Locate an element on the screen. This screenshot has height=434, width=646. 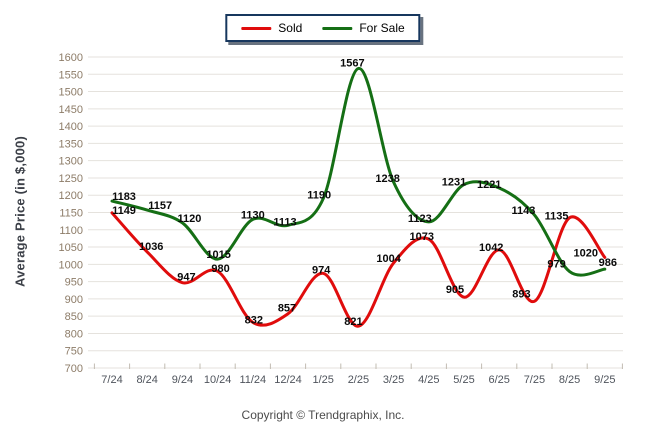
for-sale-data-label: 1221 is located at coordinates (489, 185).